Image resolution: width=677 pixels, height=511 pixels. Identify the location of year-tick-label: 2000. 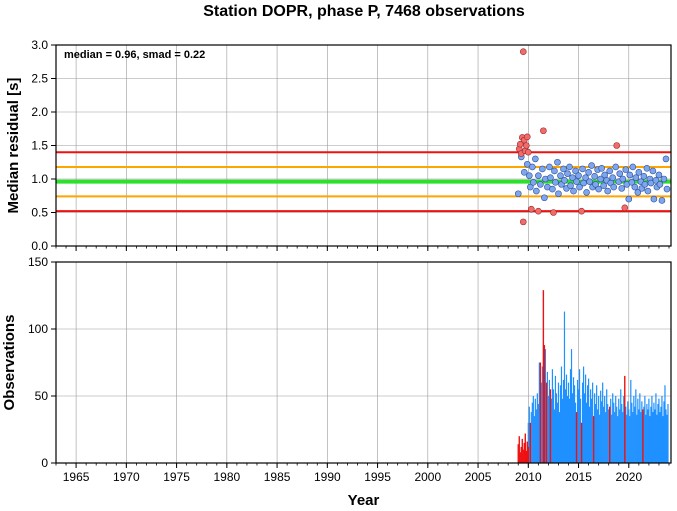
(427, 477).